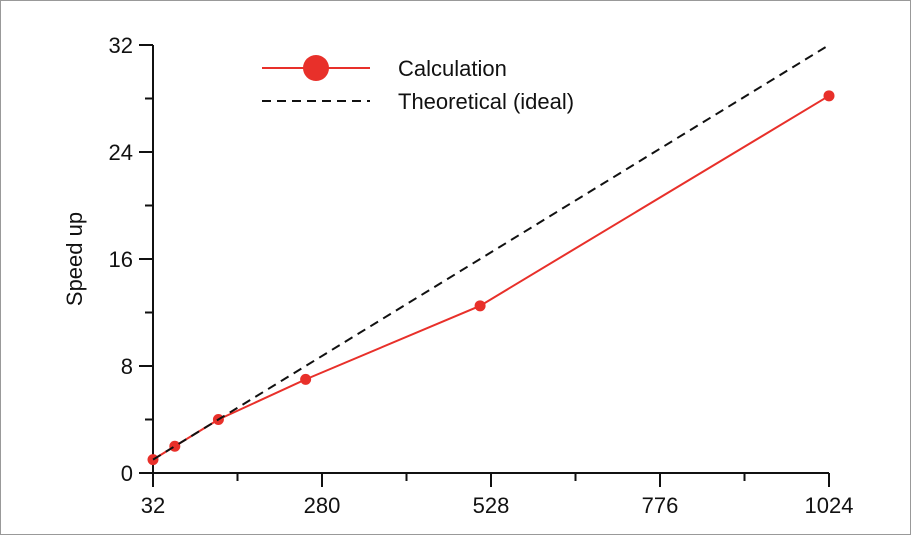 This screenshot has height=540, width=911. I want to click on legend-marker, so click(316, 68).